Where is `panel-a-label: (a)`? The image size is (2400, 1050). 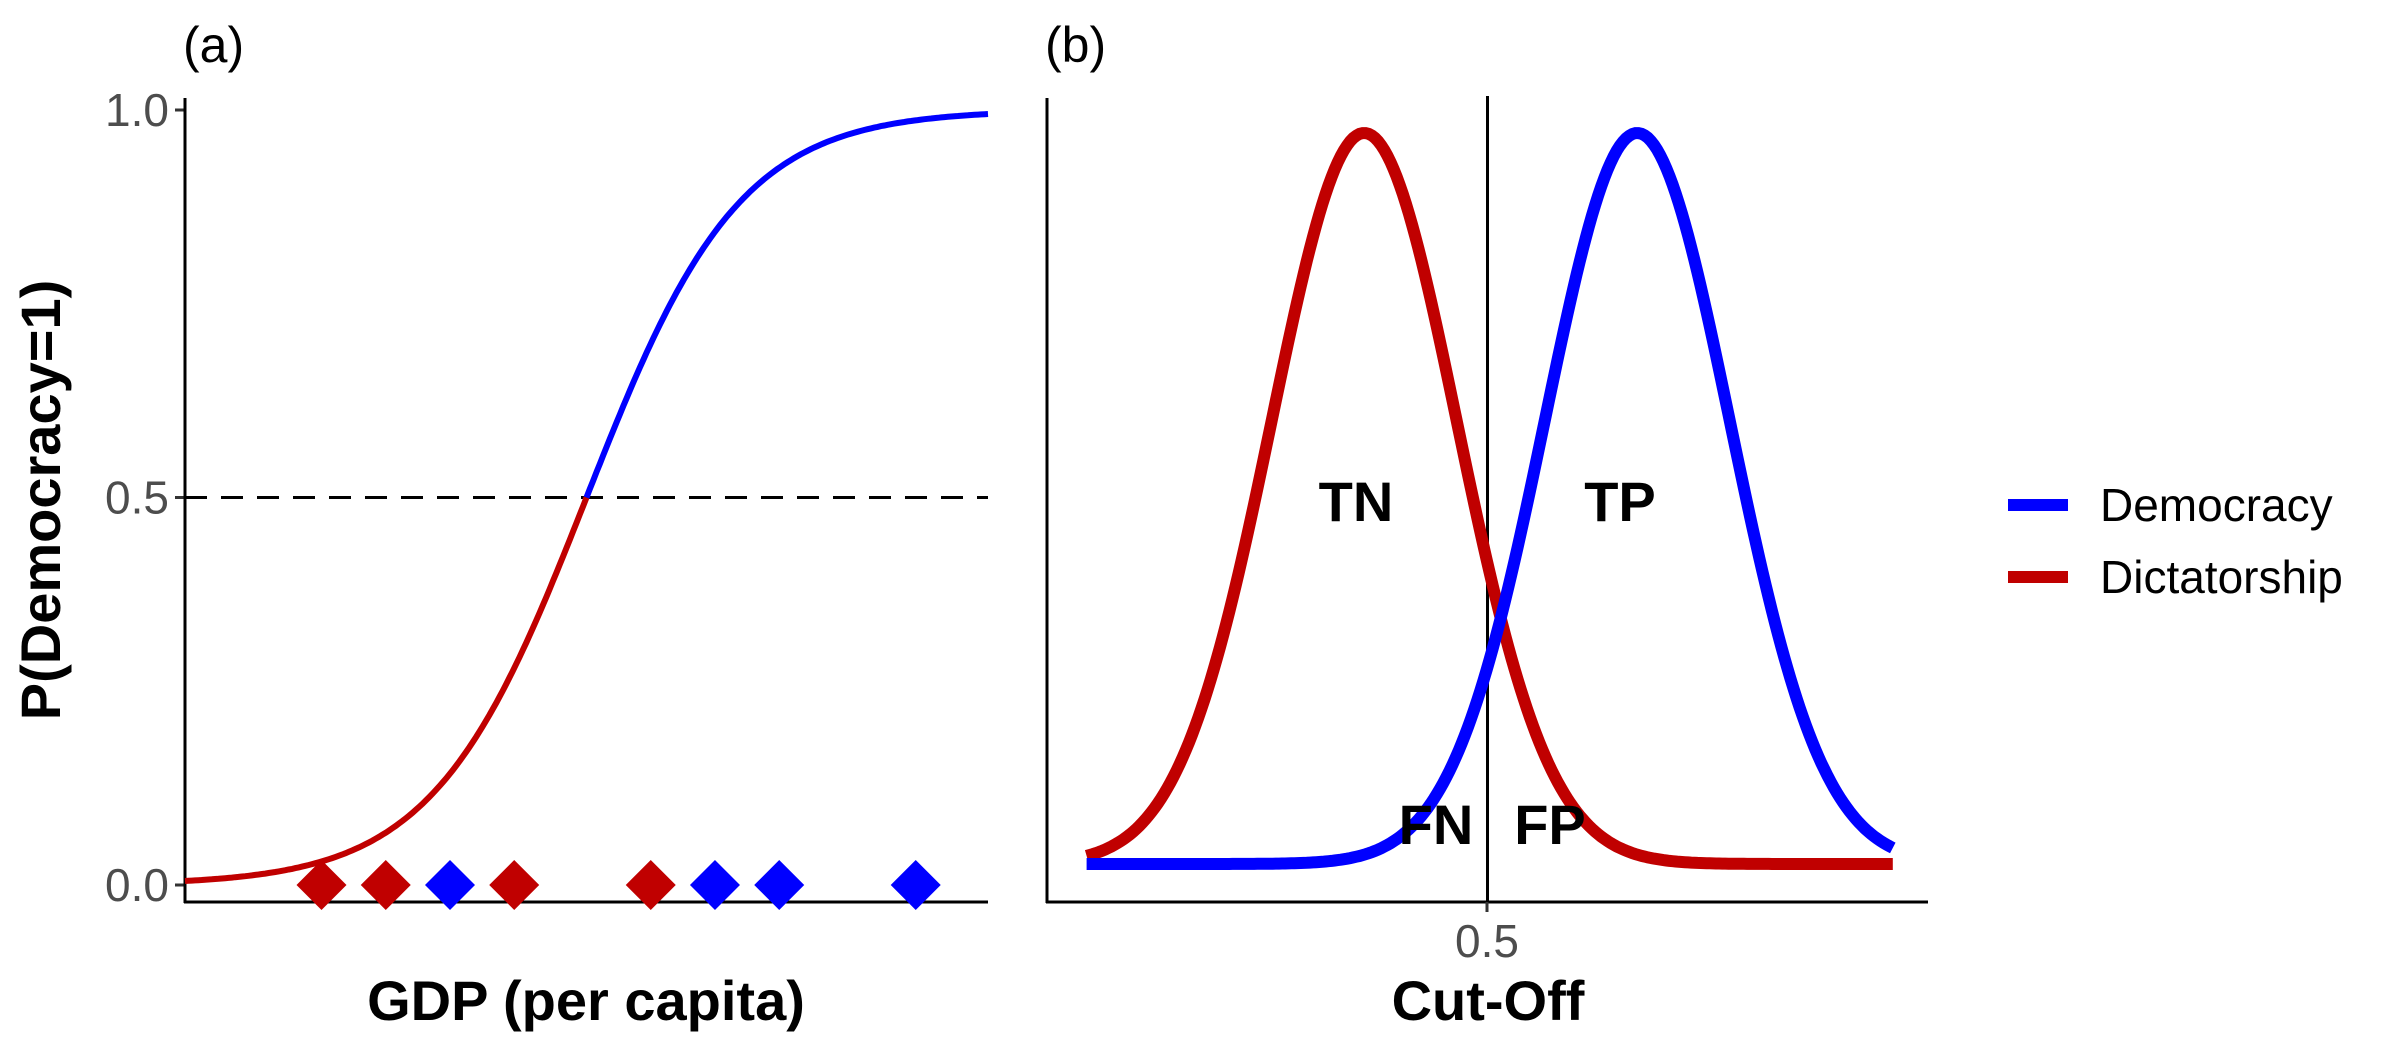 panel-a-label: (a) is located at coordinates (213, 45).